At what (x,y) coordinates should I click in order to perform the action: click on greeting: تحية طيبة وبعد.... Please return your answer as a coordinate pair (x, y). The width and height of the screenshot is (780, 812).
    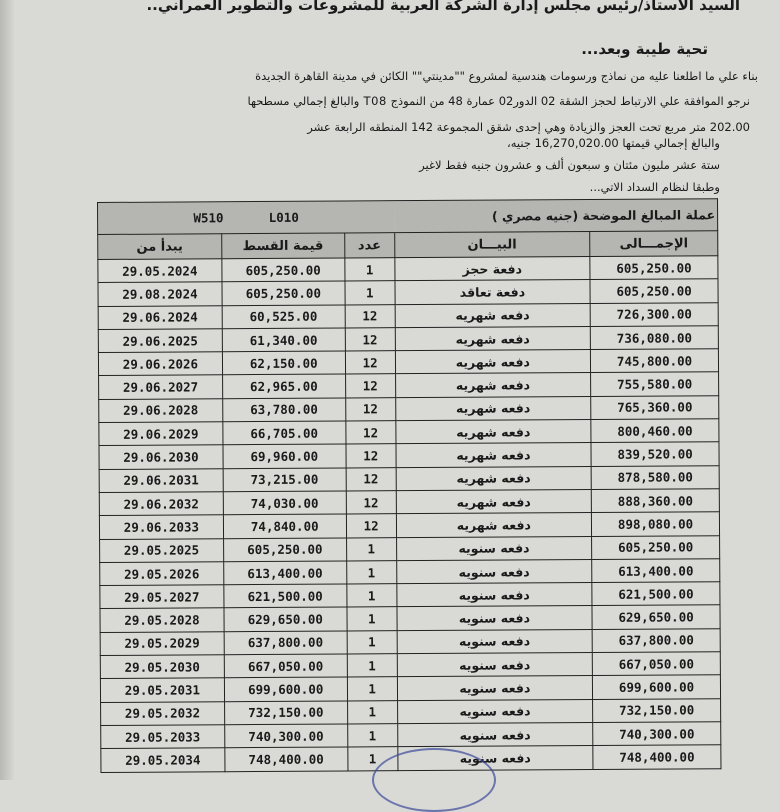
    Looking at the image, I should click on (644, 49).